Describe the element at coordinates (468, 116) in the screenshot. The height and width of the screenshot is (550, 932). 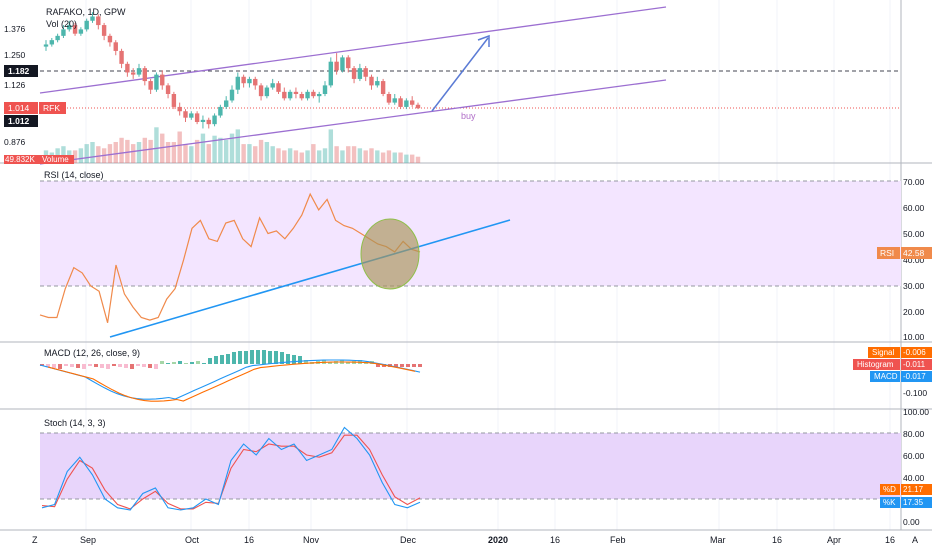
I see `buy-annotation: buy` at that location.